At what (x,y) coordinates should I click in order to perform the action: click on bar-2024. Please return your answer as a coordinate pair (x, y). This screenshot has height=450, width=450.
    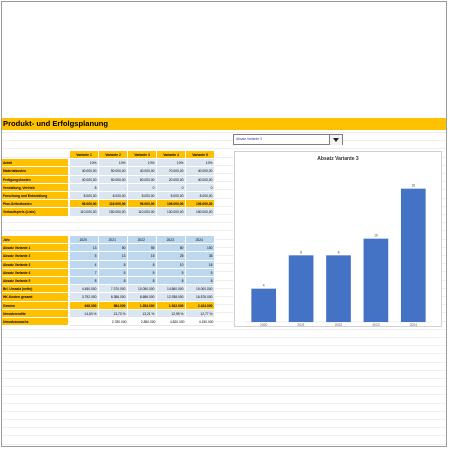
    Looking at the image, I should click on (413, 255).